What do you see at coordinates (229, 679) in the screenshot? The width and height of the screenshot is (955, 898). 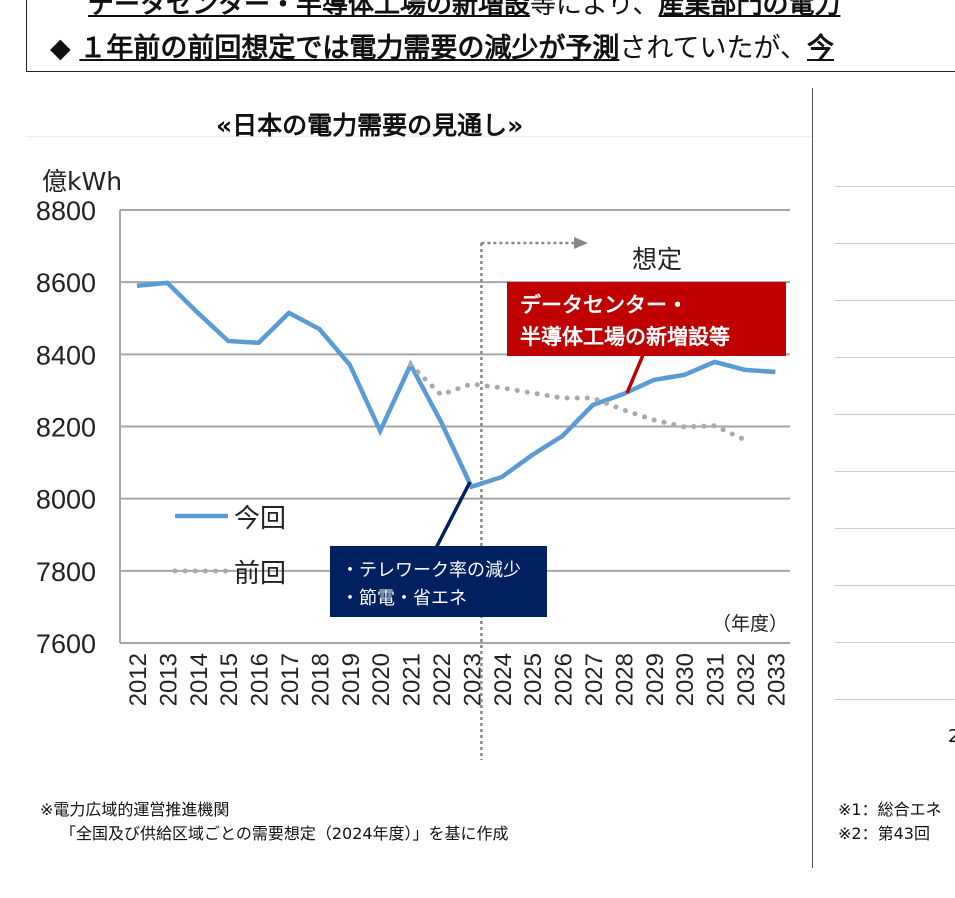 I see `x-tick-label: 2015` at bounding box center [229, 679].